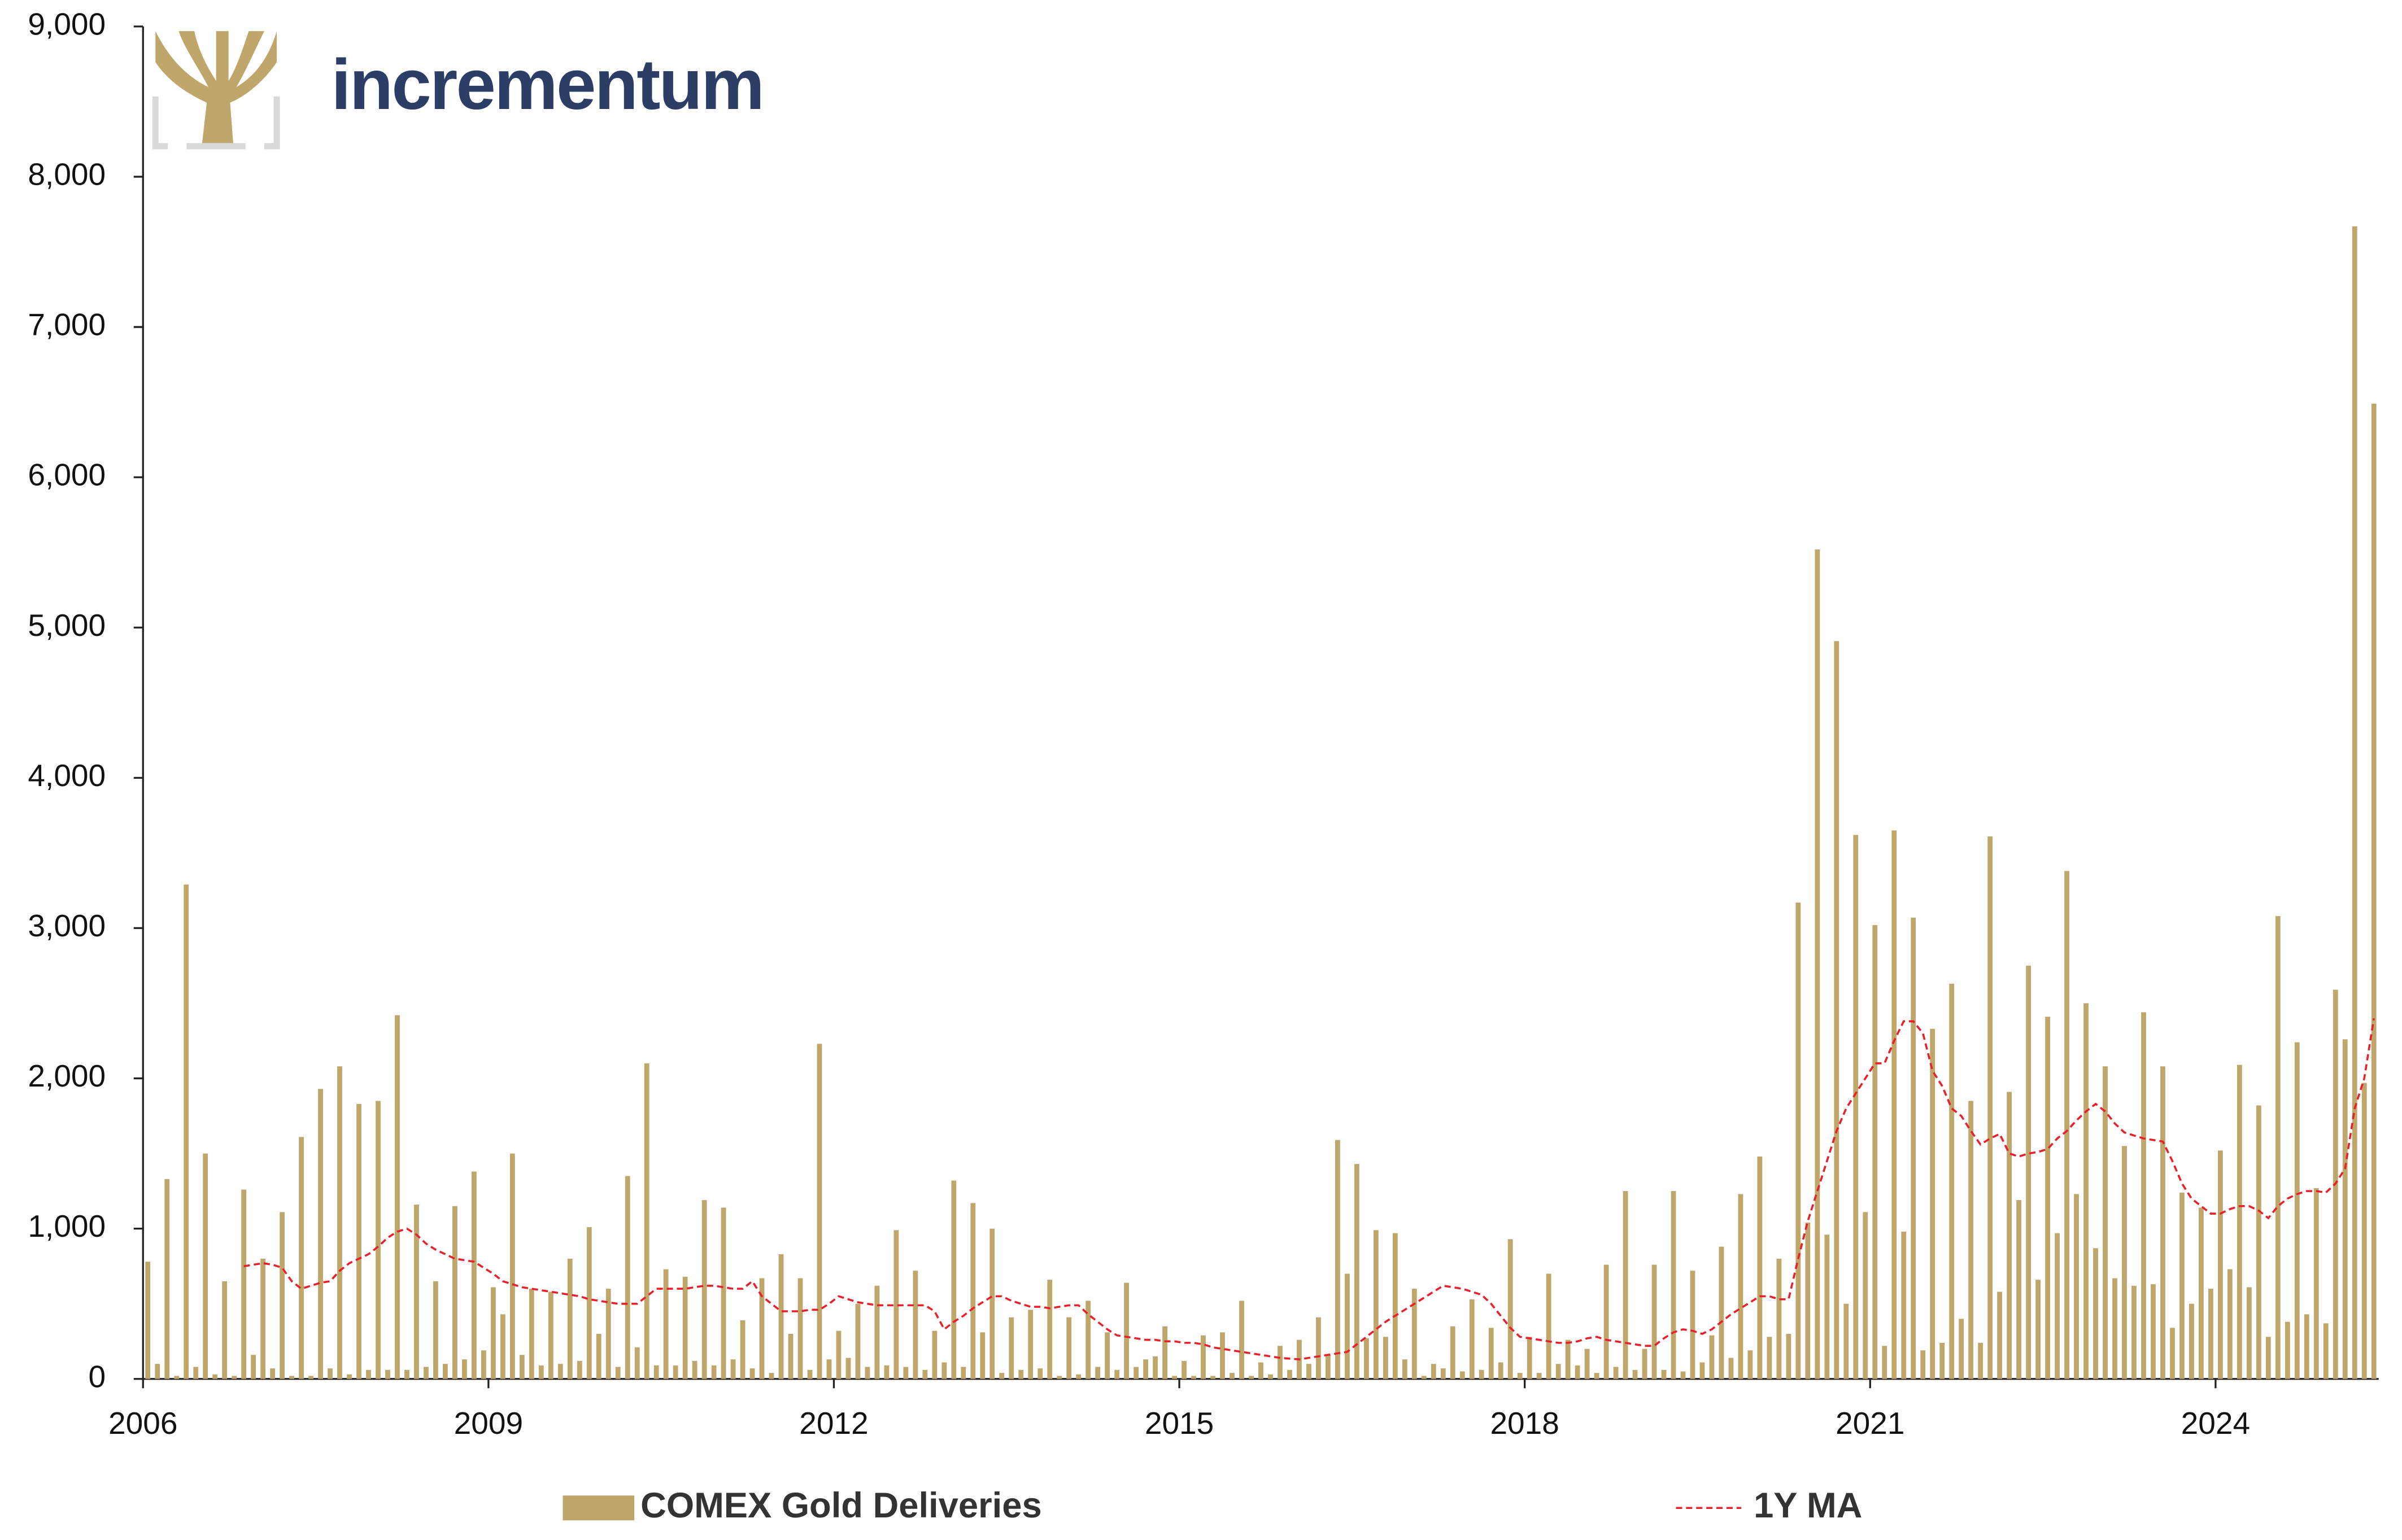 This screenshot has width=2402, height=1540. I want to click on x-tick-label: 2006, so click(142, 1423).